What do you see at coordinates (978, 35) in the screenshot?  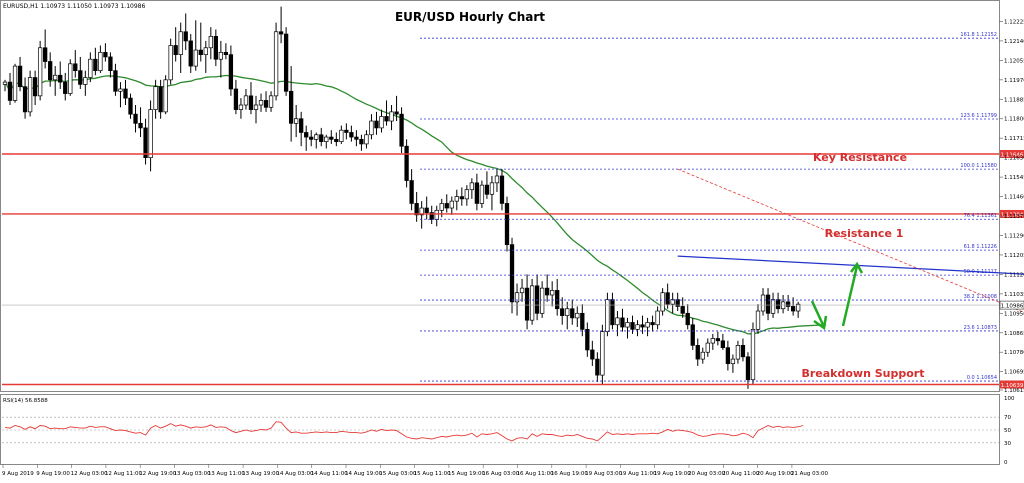 I see `fib-level-label: 161.8 1.12152` at bounding box center [978, 35].